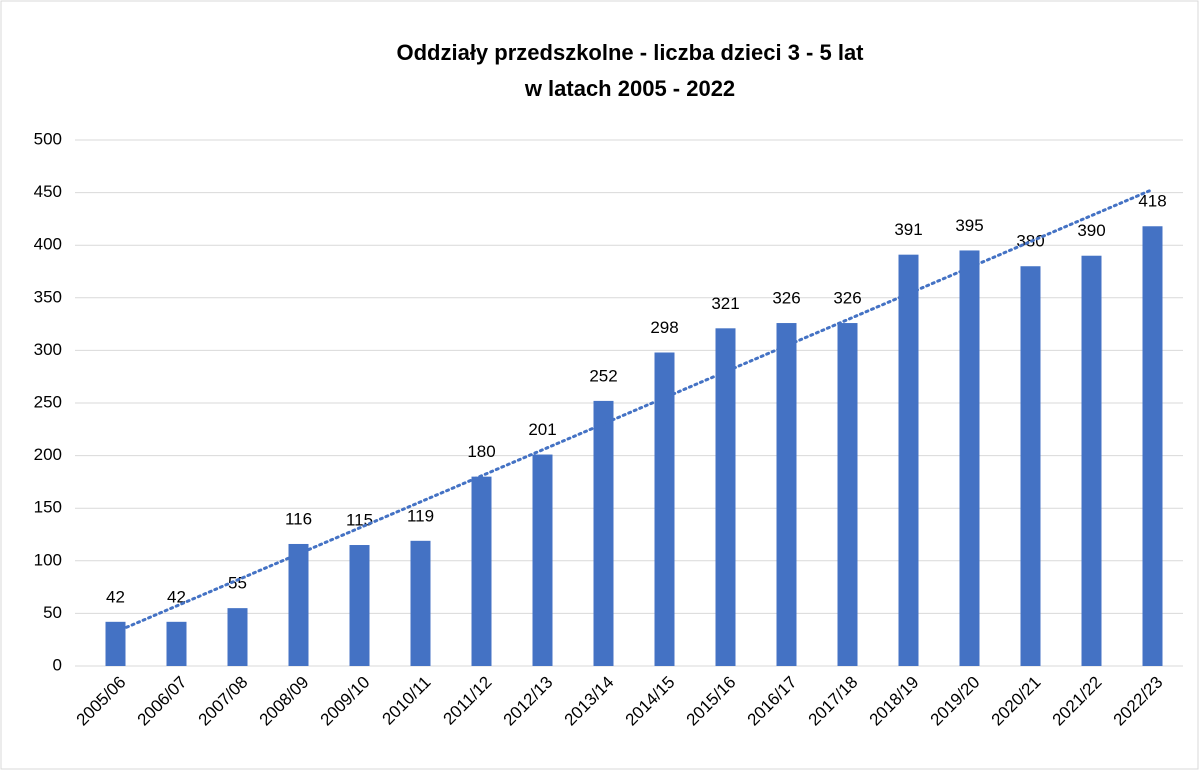  Describe the element at coordinates (48, 349) in the screenshot. I see `y-tick-label: 300` at that location.